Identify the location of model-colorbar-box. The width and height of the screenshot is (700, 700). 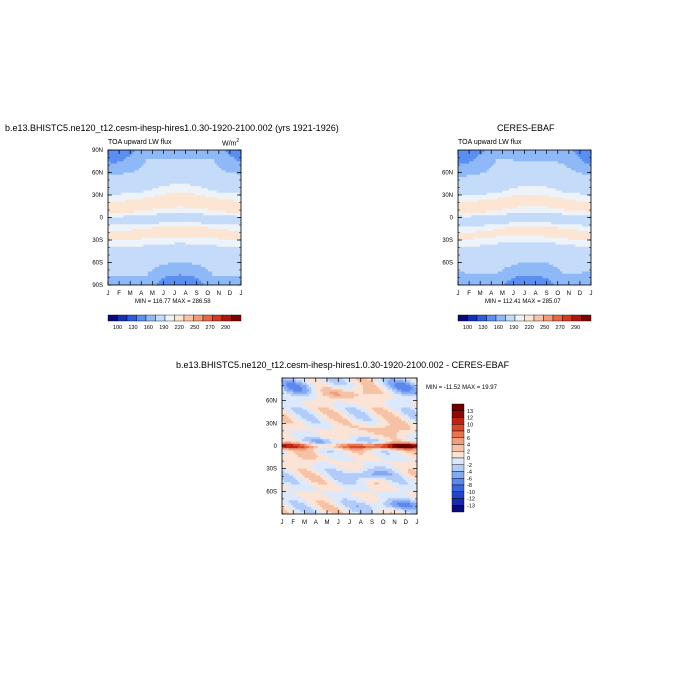
(179, 318).